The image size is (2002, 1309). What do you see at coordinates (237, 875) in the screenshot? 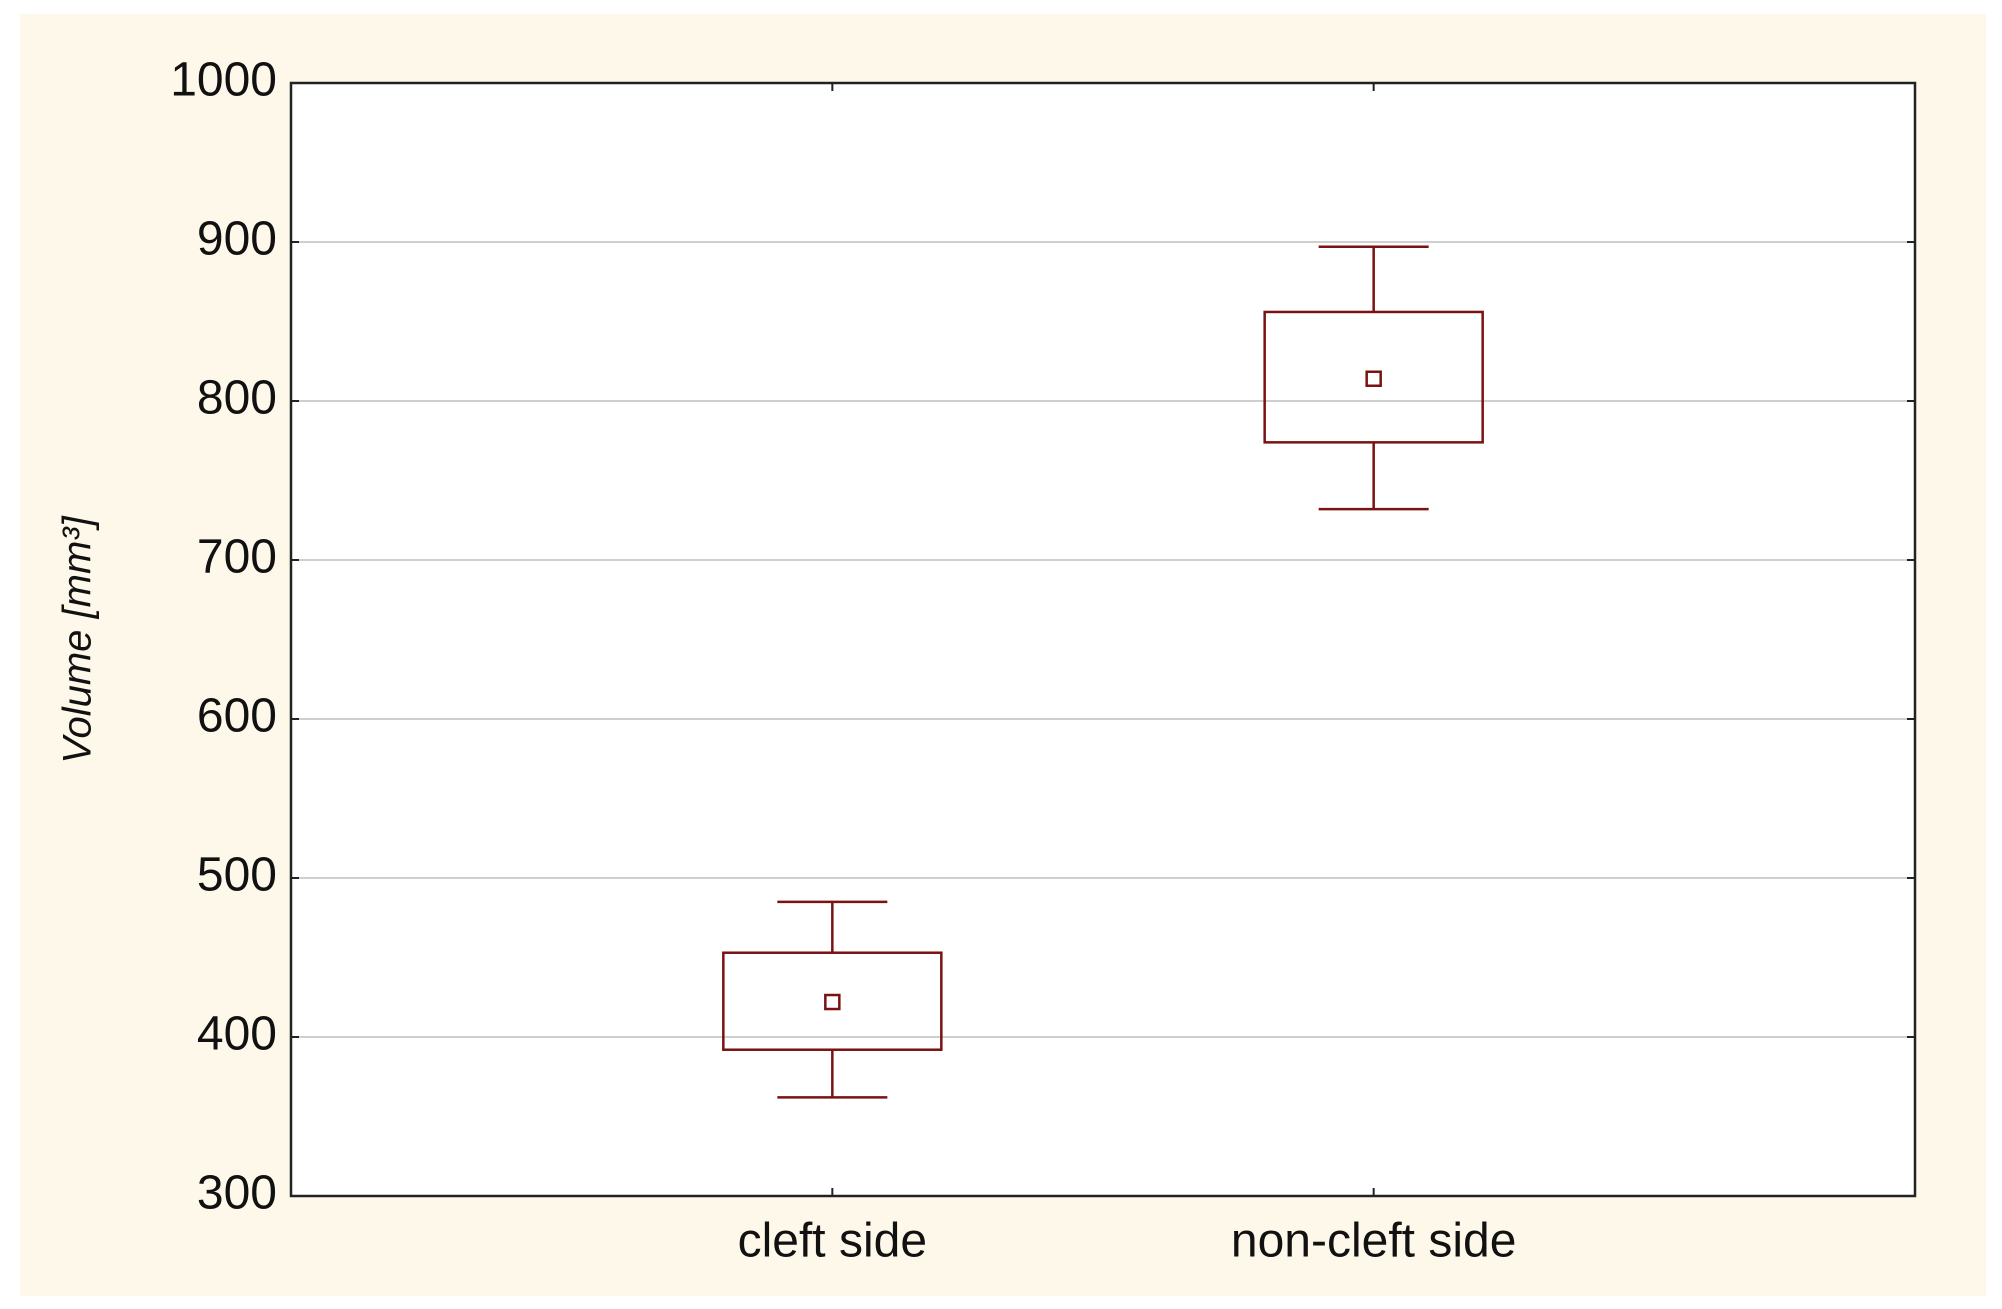
I see `y-tick-label: 500` at bounding box center [237, 875].